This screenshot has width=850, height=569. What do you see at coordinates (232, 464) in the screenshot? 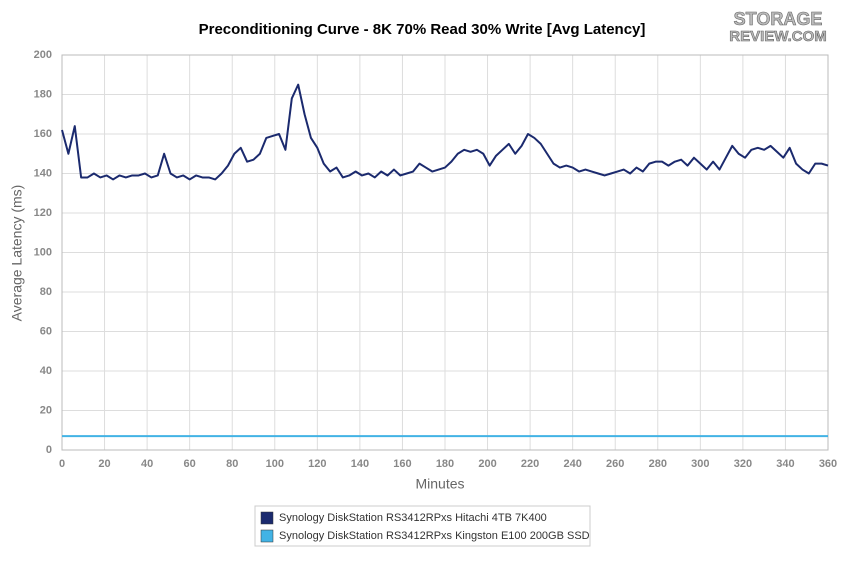
I see `x-tick-label: 80` at bounding box center [232, 464].